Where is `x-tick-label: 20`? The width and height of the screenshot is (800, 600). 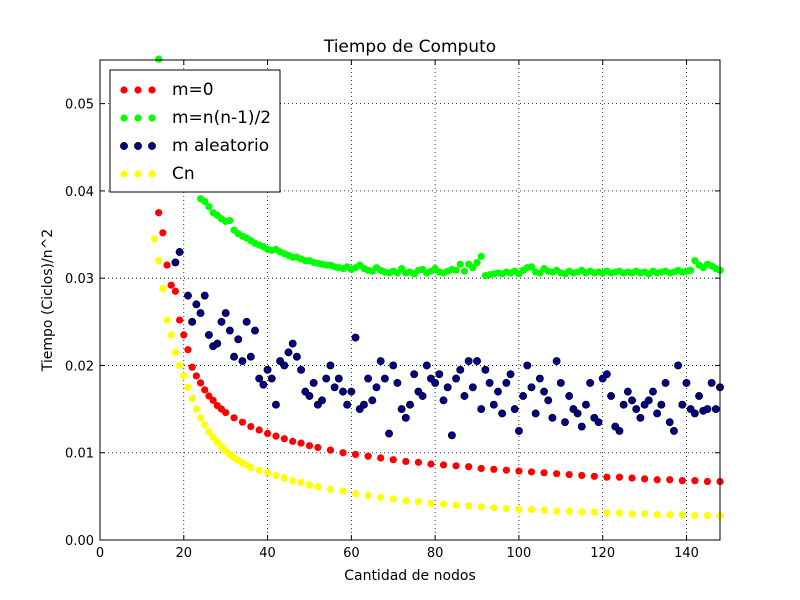
x-tick-label: 20 is located at coordinates (184, 553).